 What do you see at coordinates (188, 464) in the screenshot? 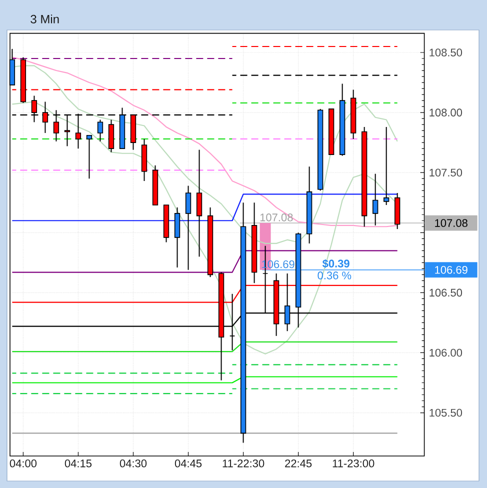
I see `x-tick-label: 04:45` at bounding box center [188, 464].